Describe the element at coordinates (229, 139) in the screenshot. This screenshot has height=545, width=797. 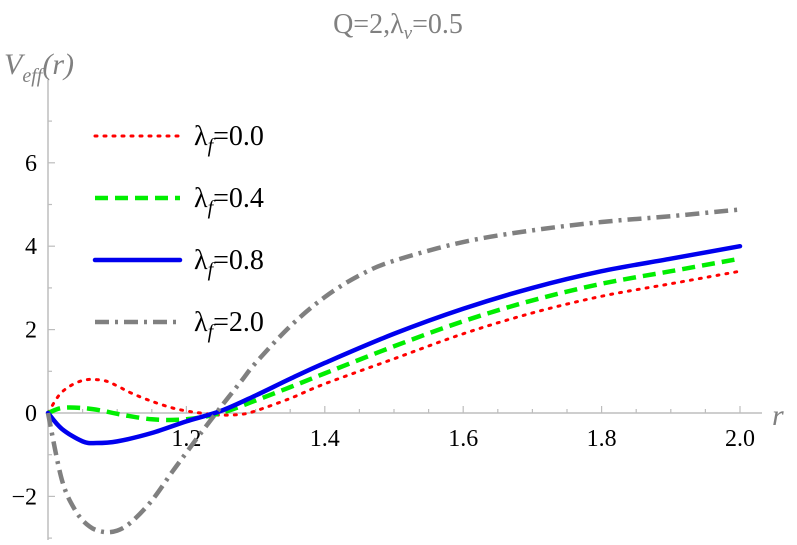
I see `legend-label-0: λf=0.0` at that location.